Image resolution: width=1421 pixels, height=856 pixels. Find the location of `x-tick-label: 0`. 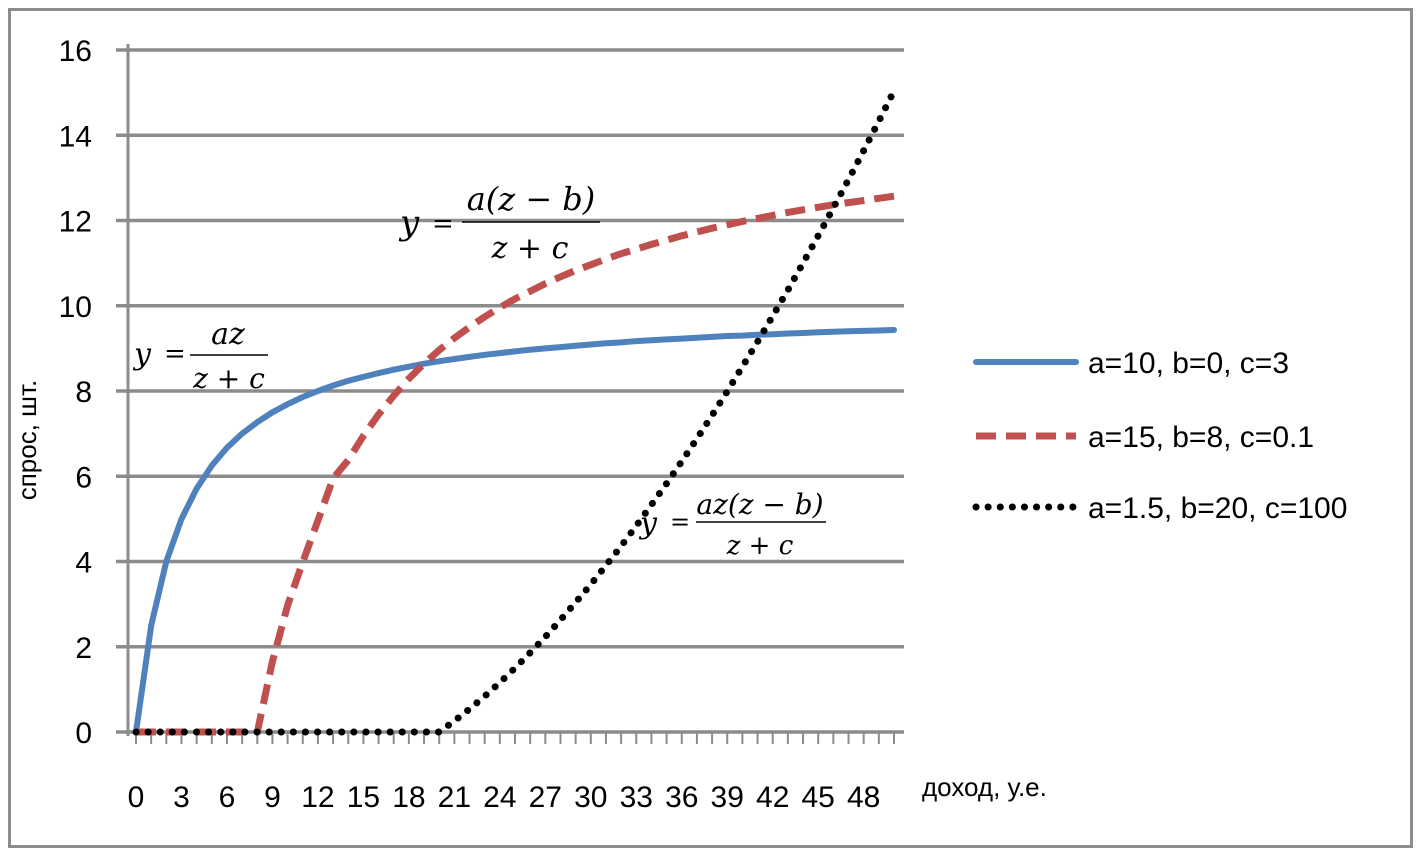

x-tick-label: 0 is located at coordinates (136, 797).